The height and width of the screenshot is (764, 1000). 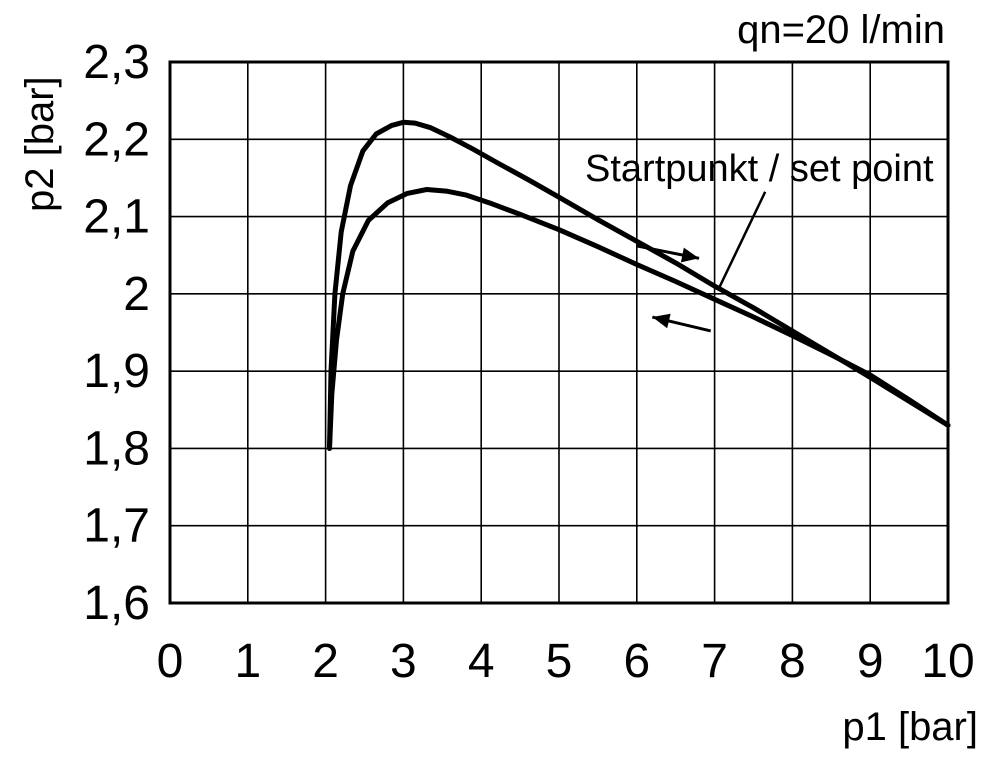 What do you see at coordinates (841, 30) in the screenshot?
I see `chart-title-flow-rate: qn=20 l/min` at bounding box center [841, 30].